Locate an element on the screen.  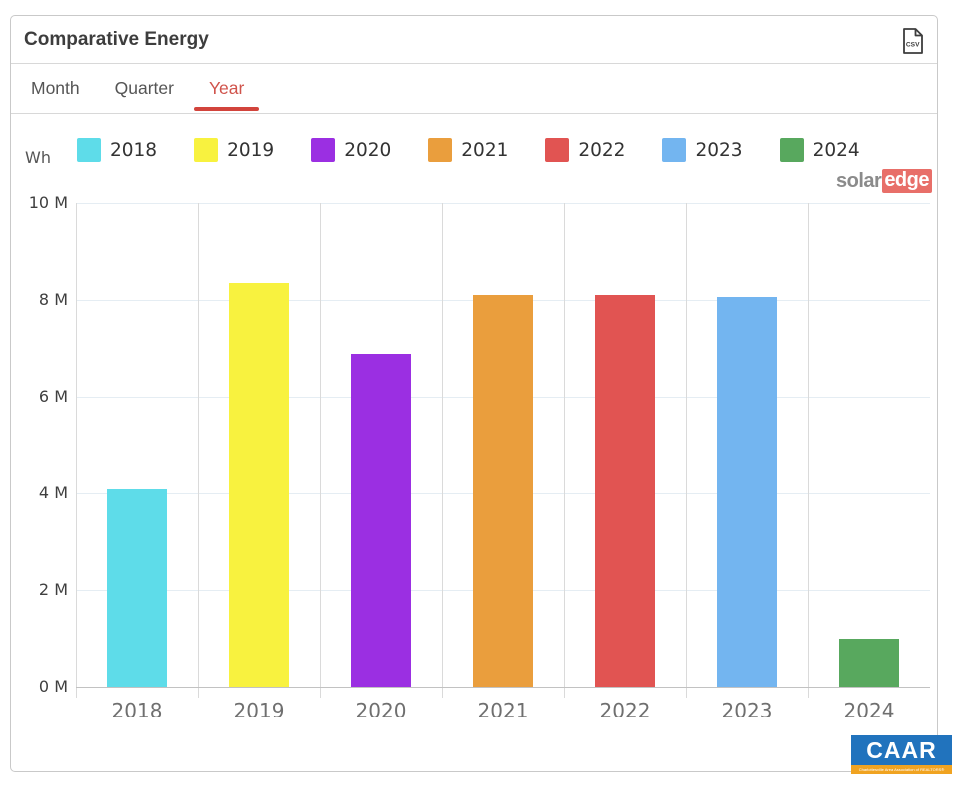
y-axis-tick-label: 2 M is located at coordinates (53, 590).